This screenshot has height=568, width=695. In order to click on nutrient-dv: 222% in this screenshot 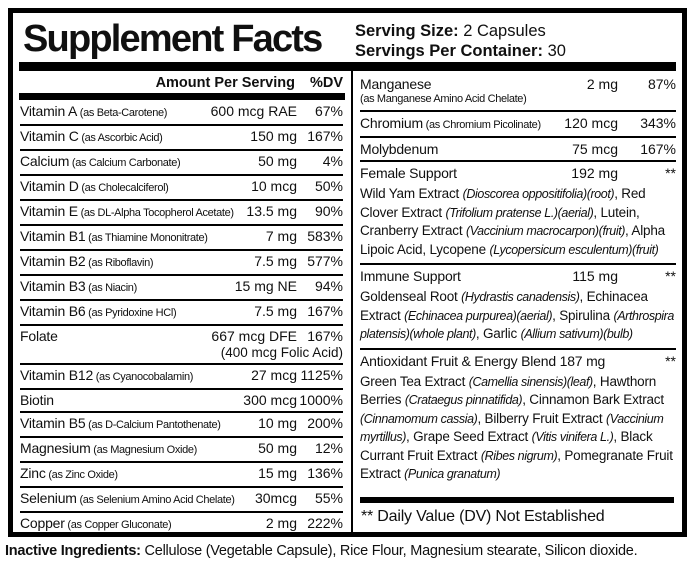, I will do `click(325, 523)`.